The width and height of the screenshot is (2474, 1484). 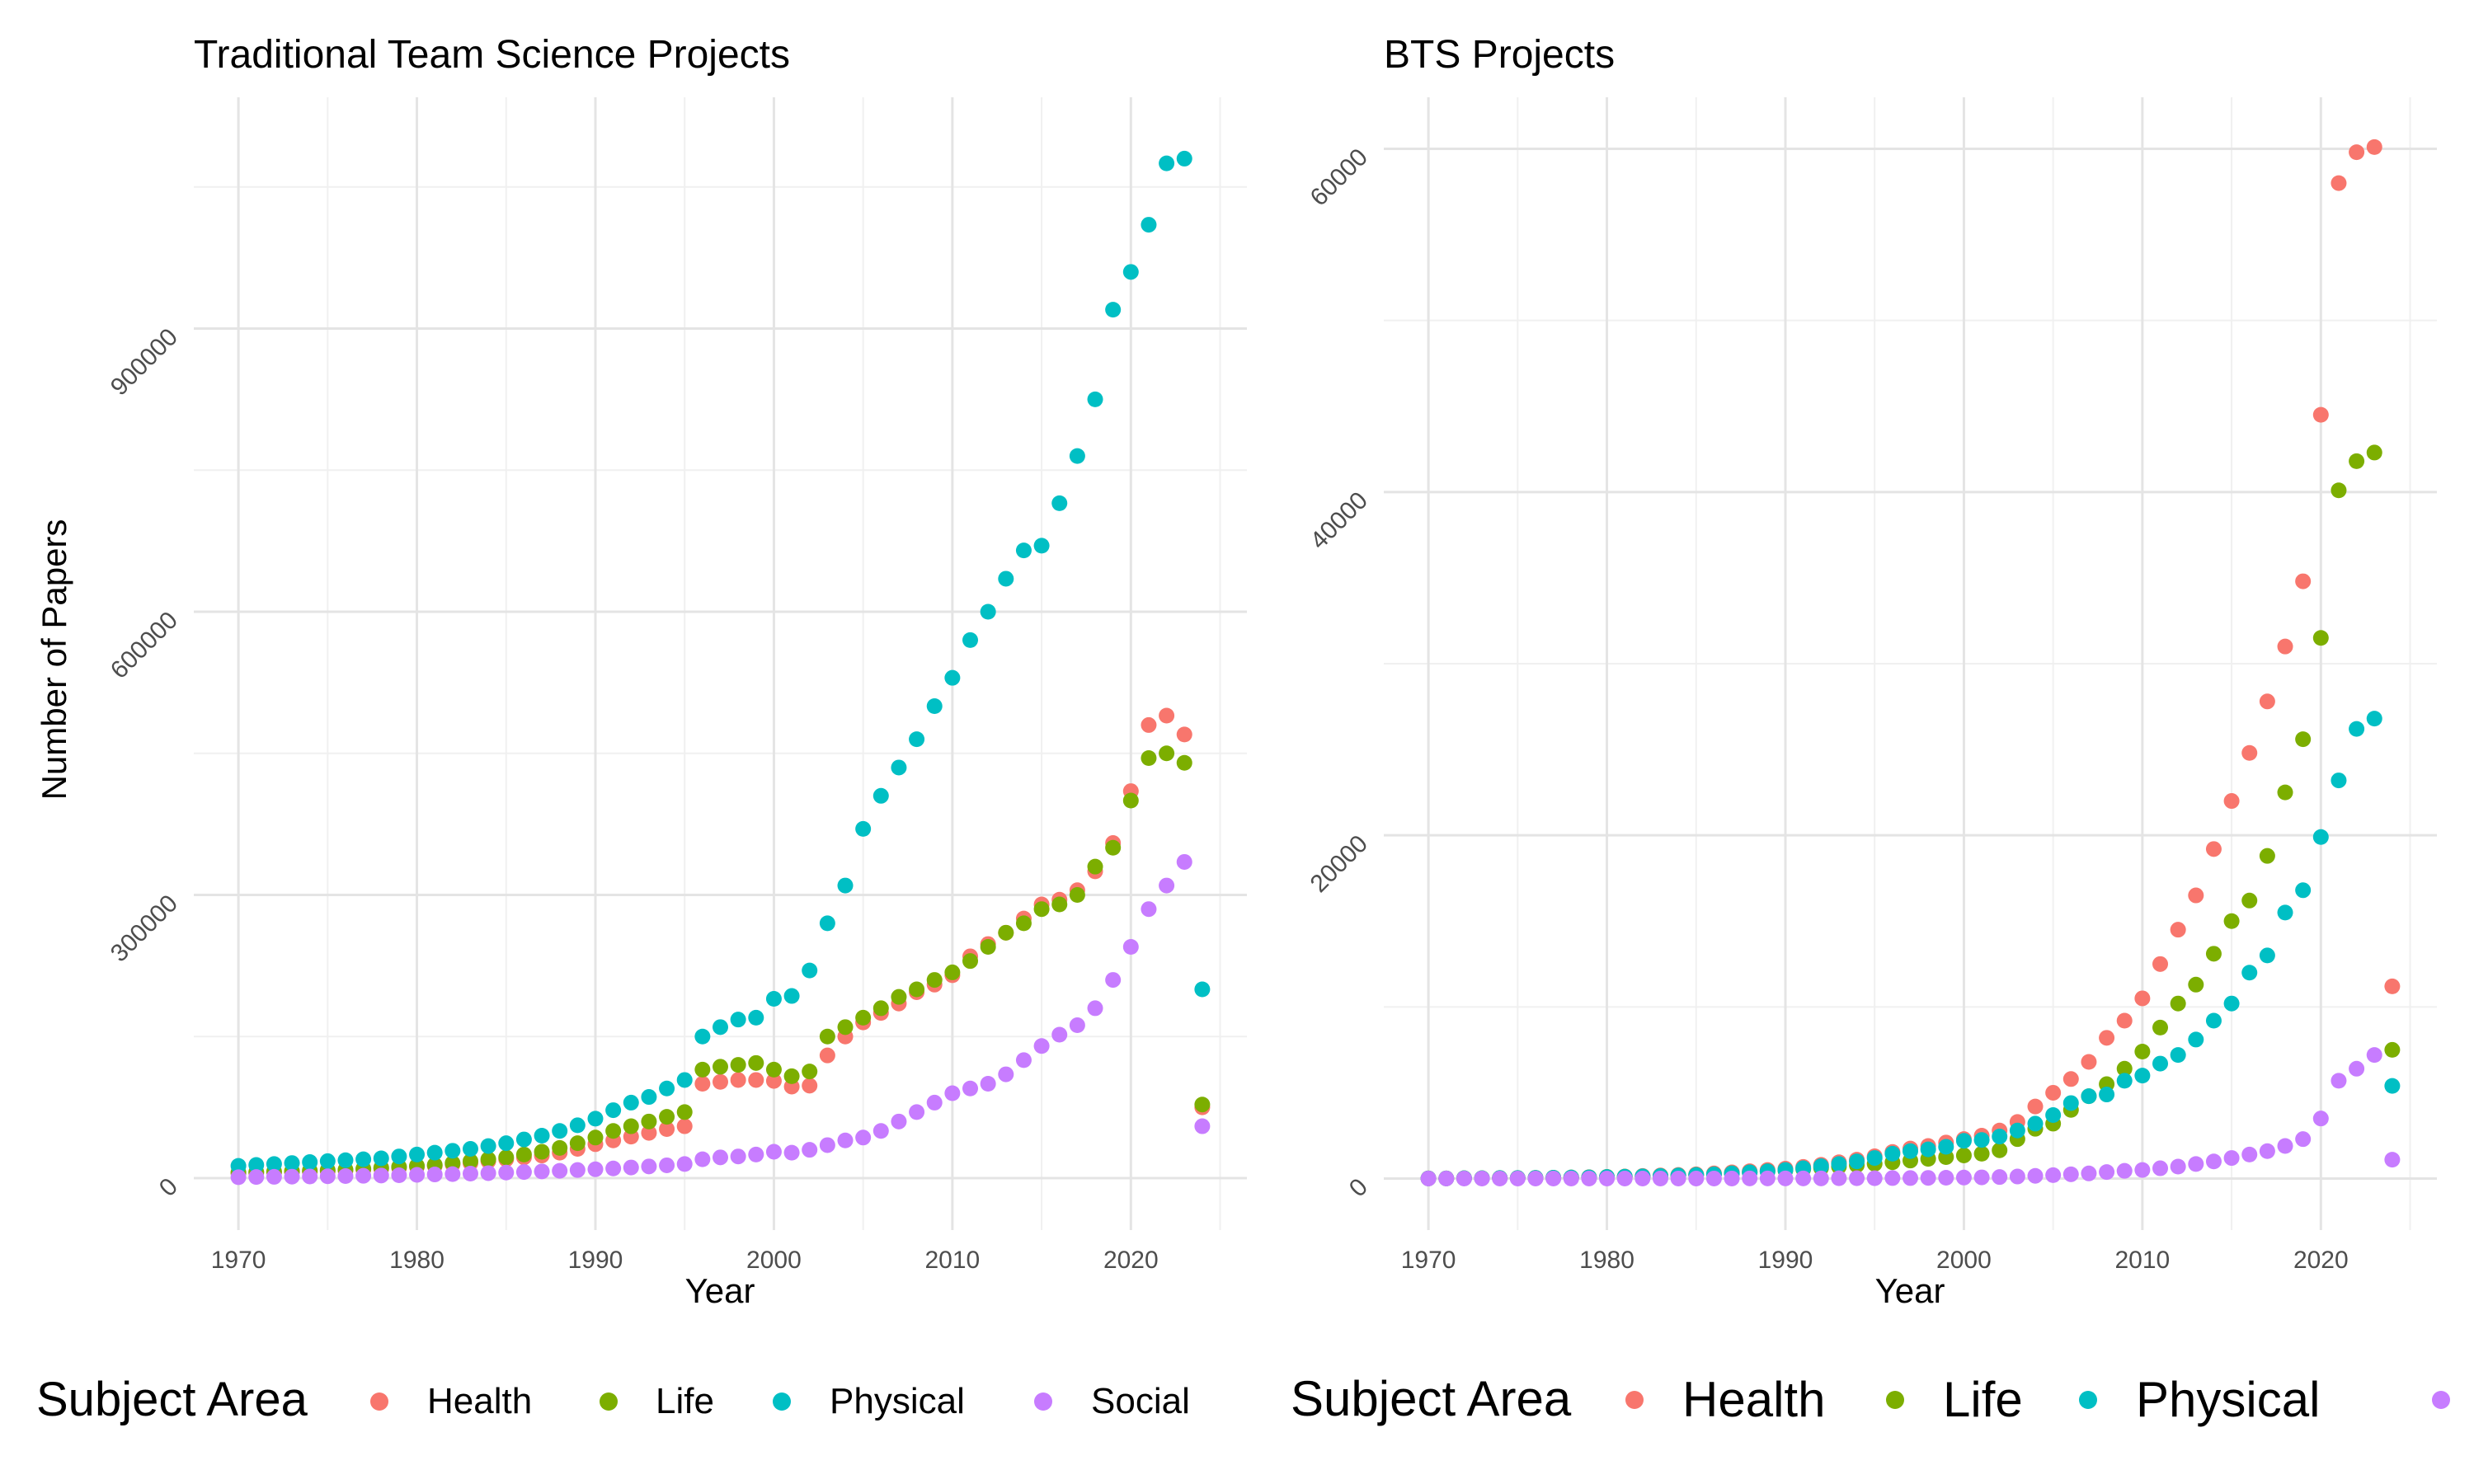 I want to click on legend-label-health: Health, so click(x=1753, y=1399).